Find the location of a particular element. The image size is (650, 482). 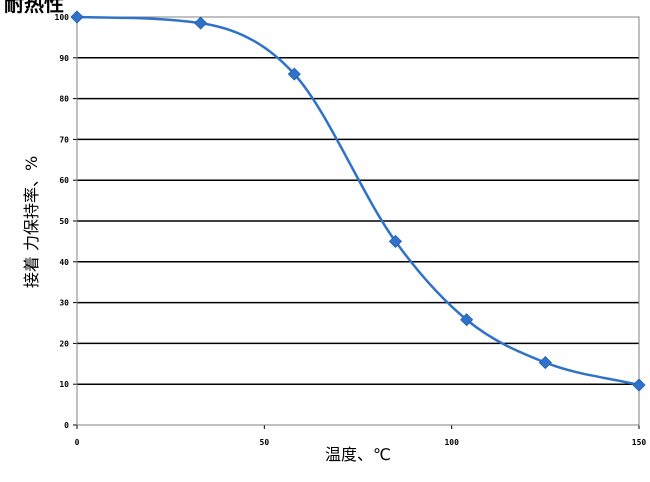

x-tick-label: 150 is located at coordinates (639, 442).